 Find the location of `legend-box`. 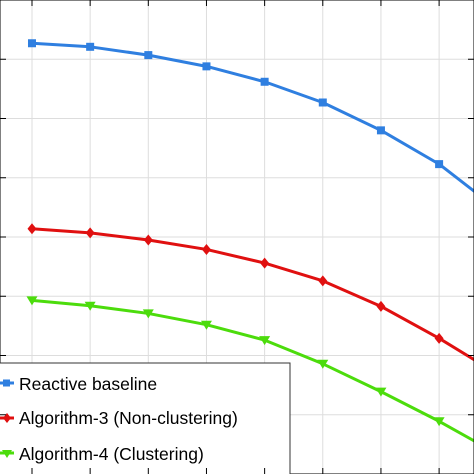

legend-box is located at coordinates (145, 418).